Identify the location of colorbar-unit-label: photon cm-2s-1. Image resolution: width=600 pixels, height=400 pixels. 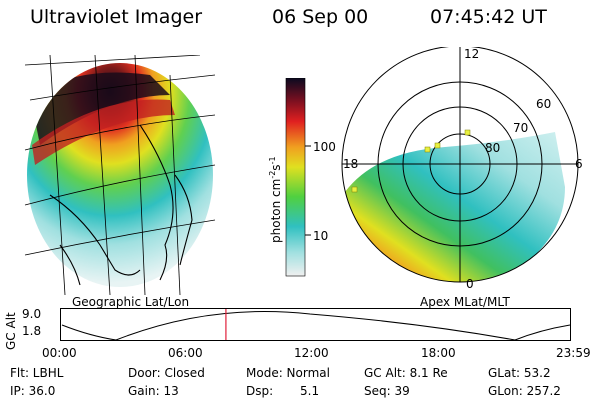
(275, 199).